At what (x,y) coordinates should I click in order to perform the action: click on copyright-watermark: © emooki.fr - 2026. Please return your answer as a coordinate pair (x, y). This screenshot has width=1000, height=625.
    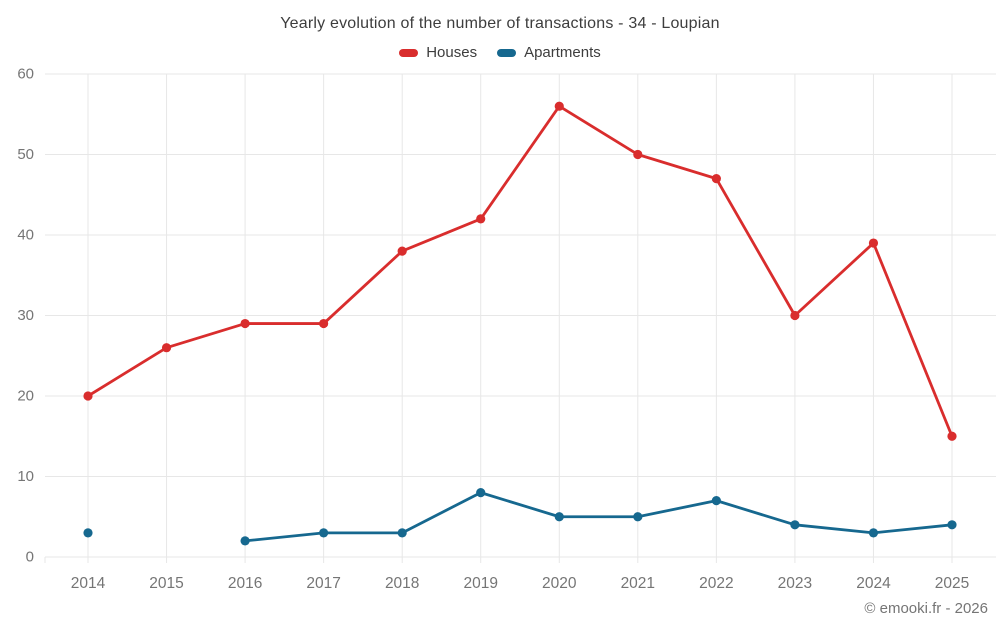
    Looking at the image, I should click on (926, 608).